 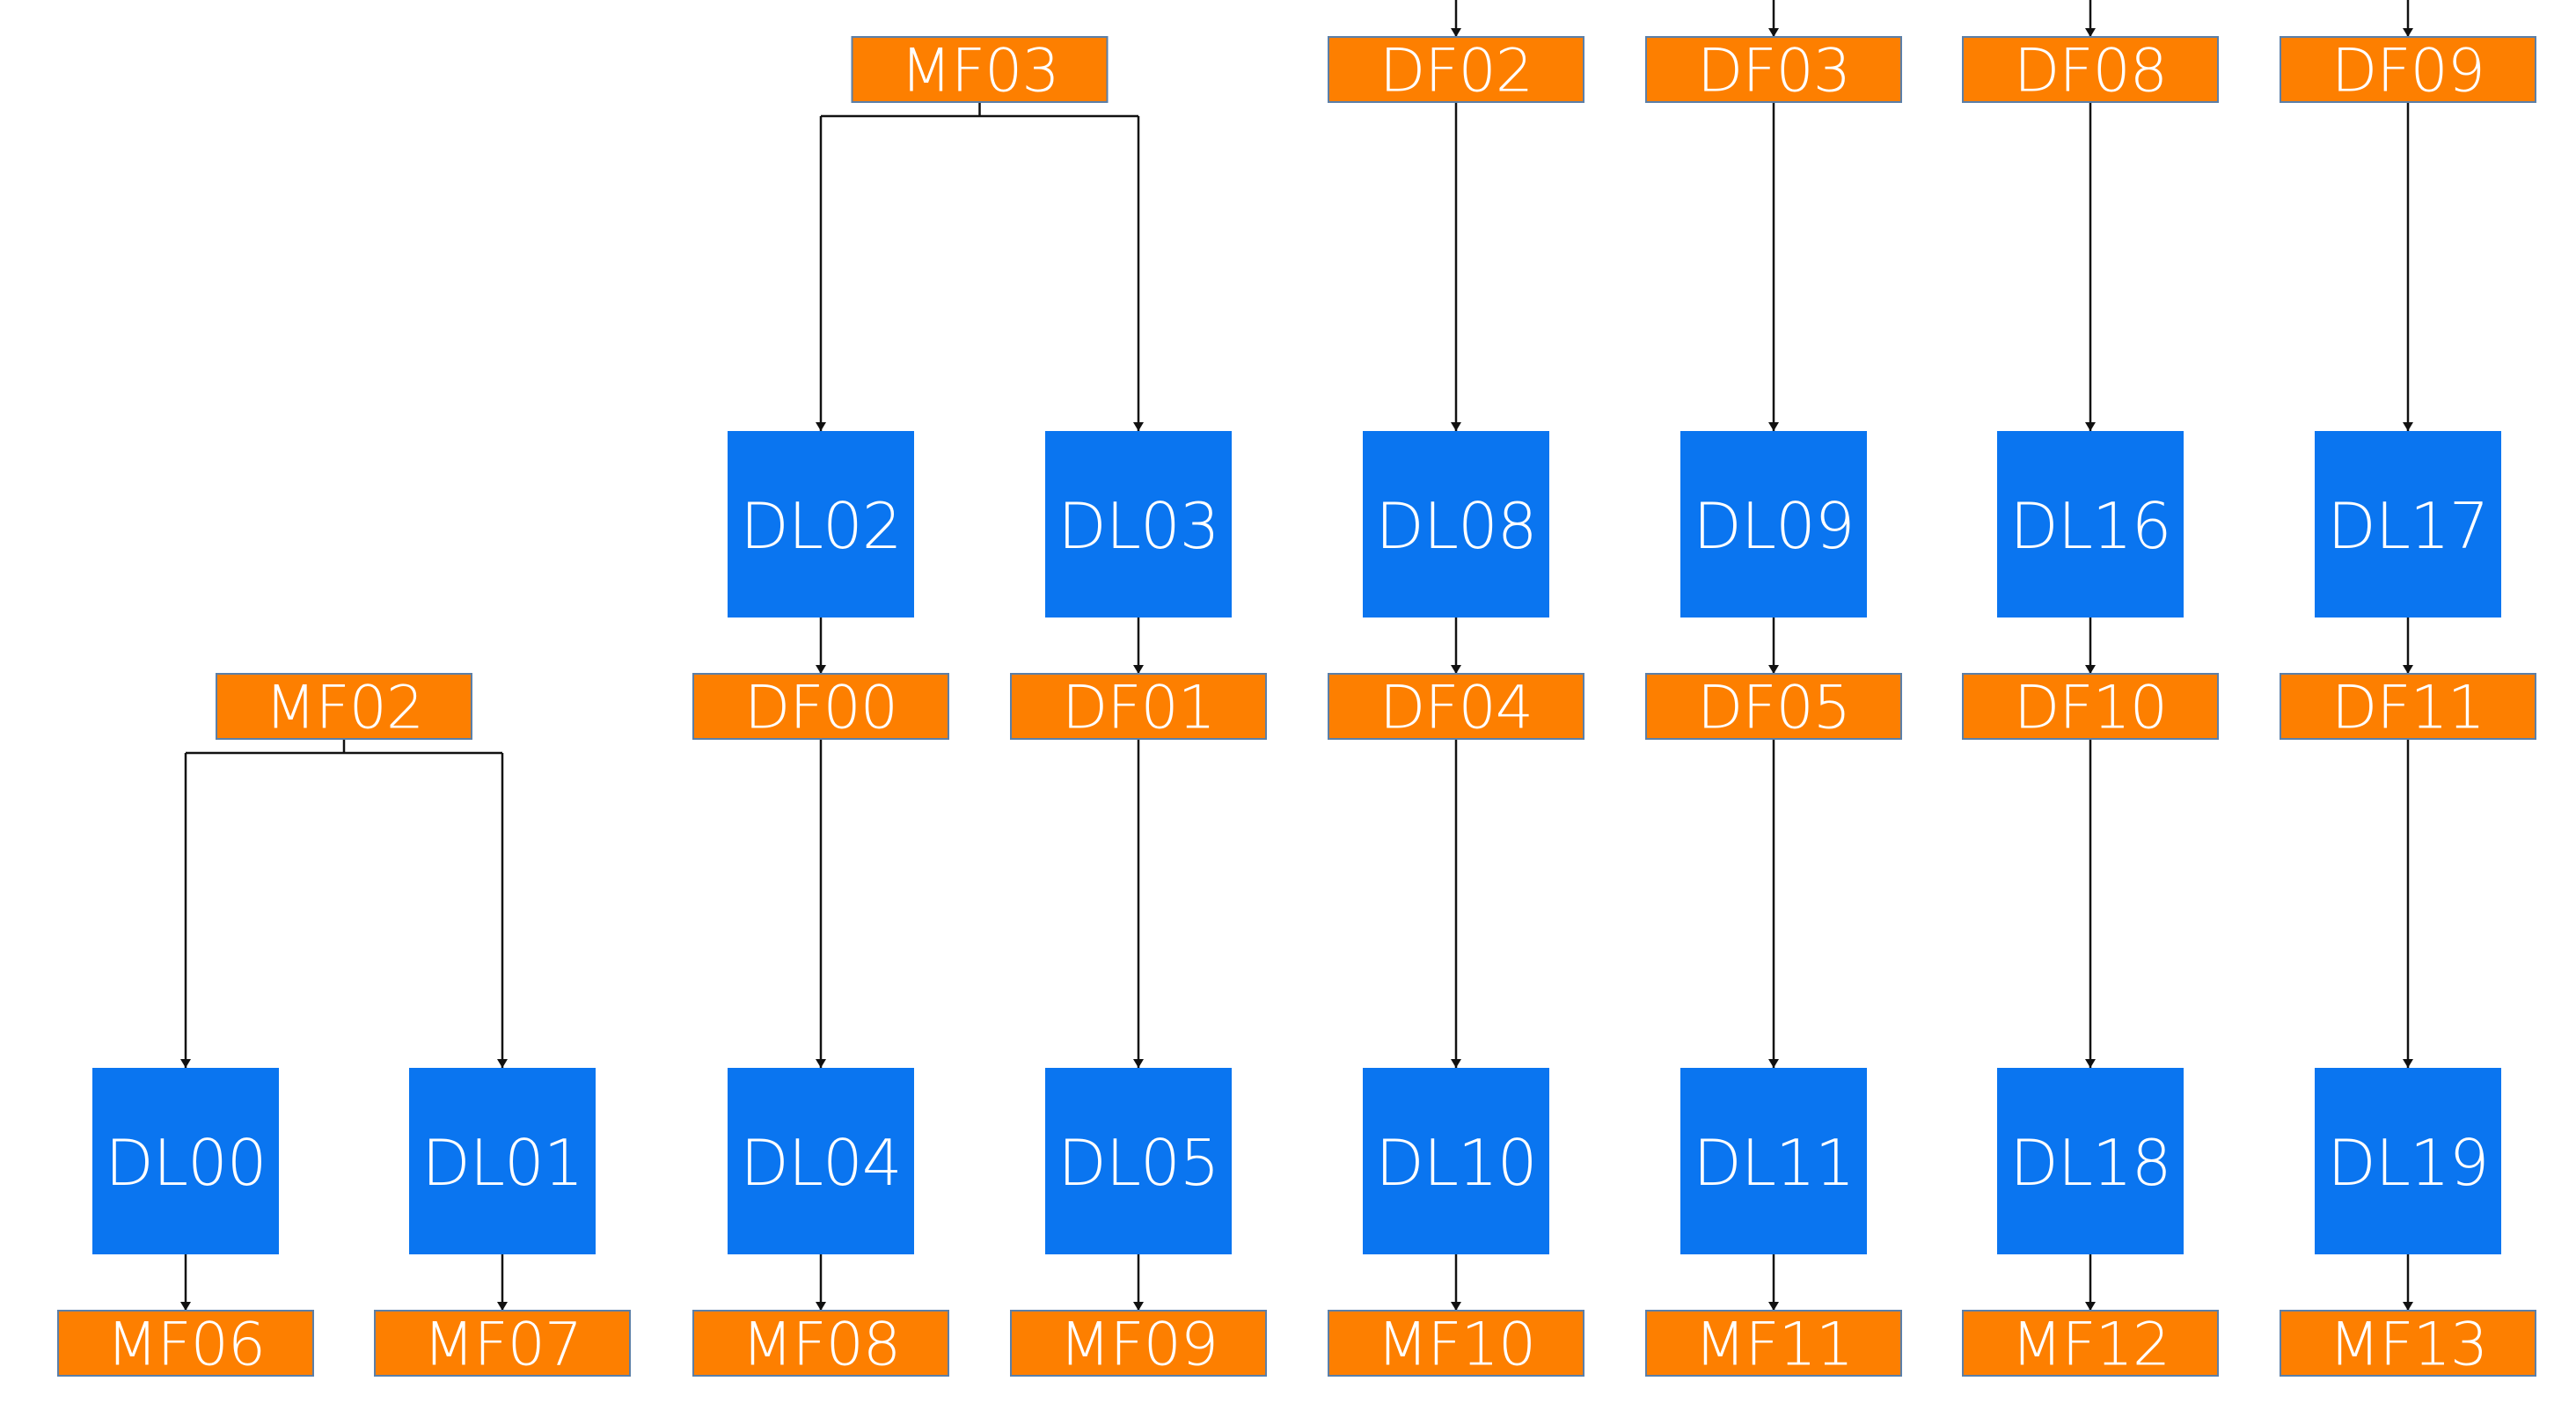 I want to click on node-label: MF06, so click(x=185, y=1345).